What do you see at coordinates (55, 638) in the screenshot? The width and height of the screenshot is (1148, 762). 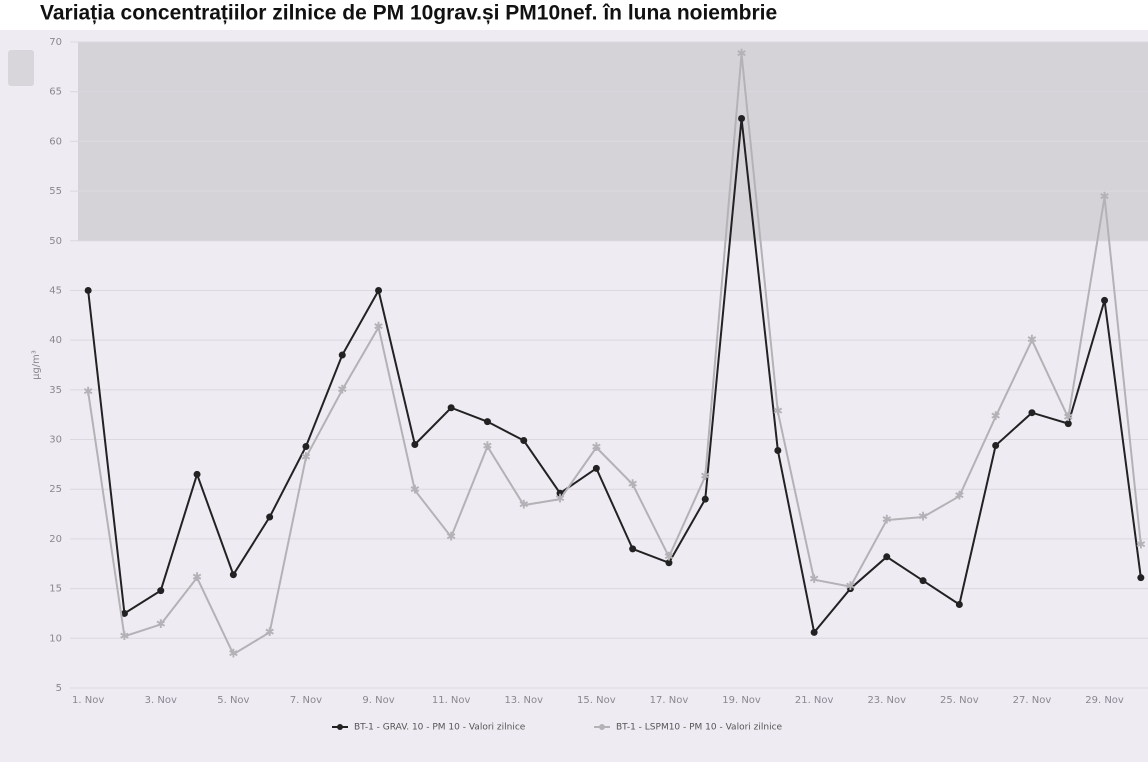 I see `y-tick-label: 10` at bounding box center [55, 638].